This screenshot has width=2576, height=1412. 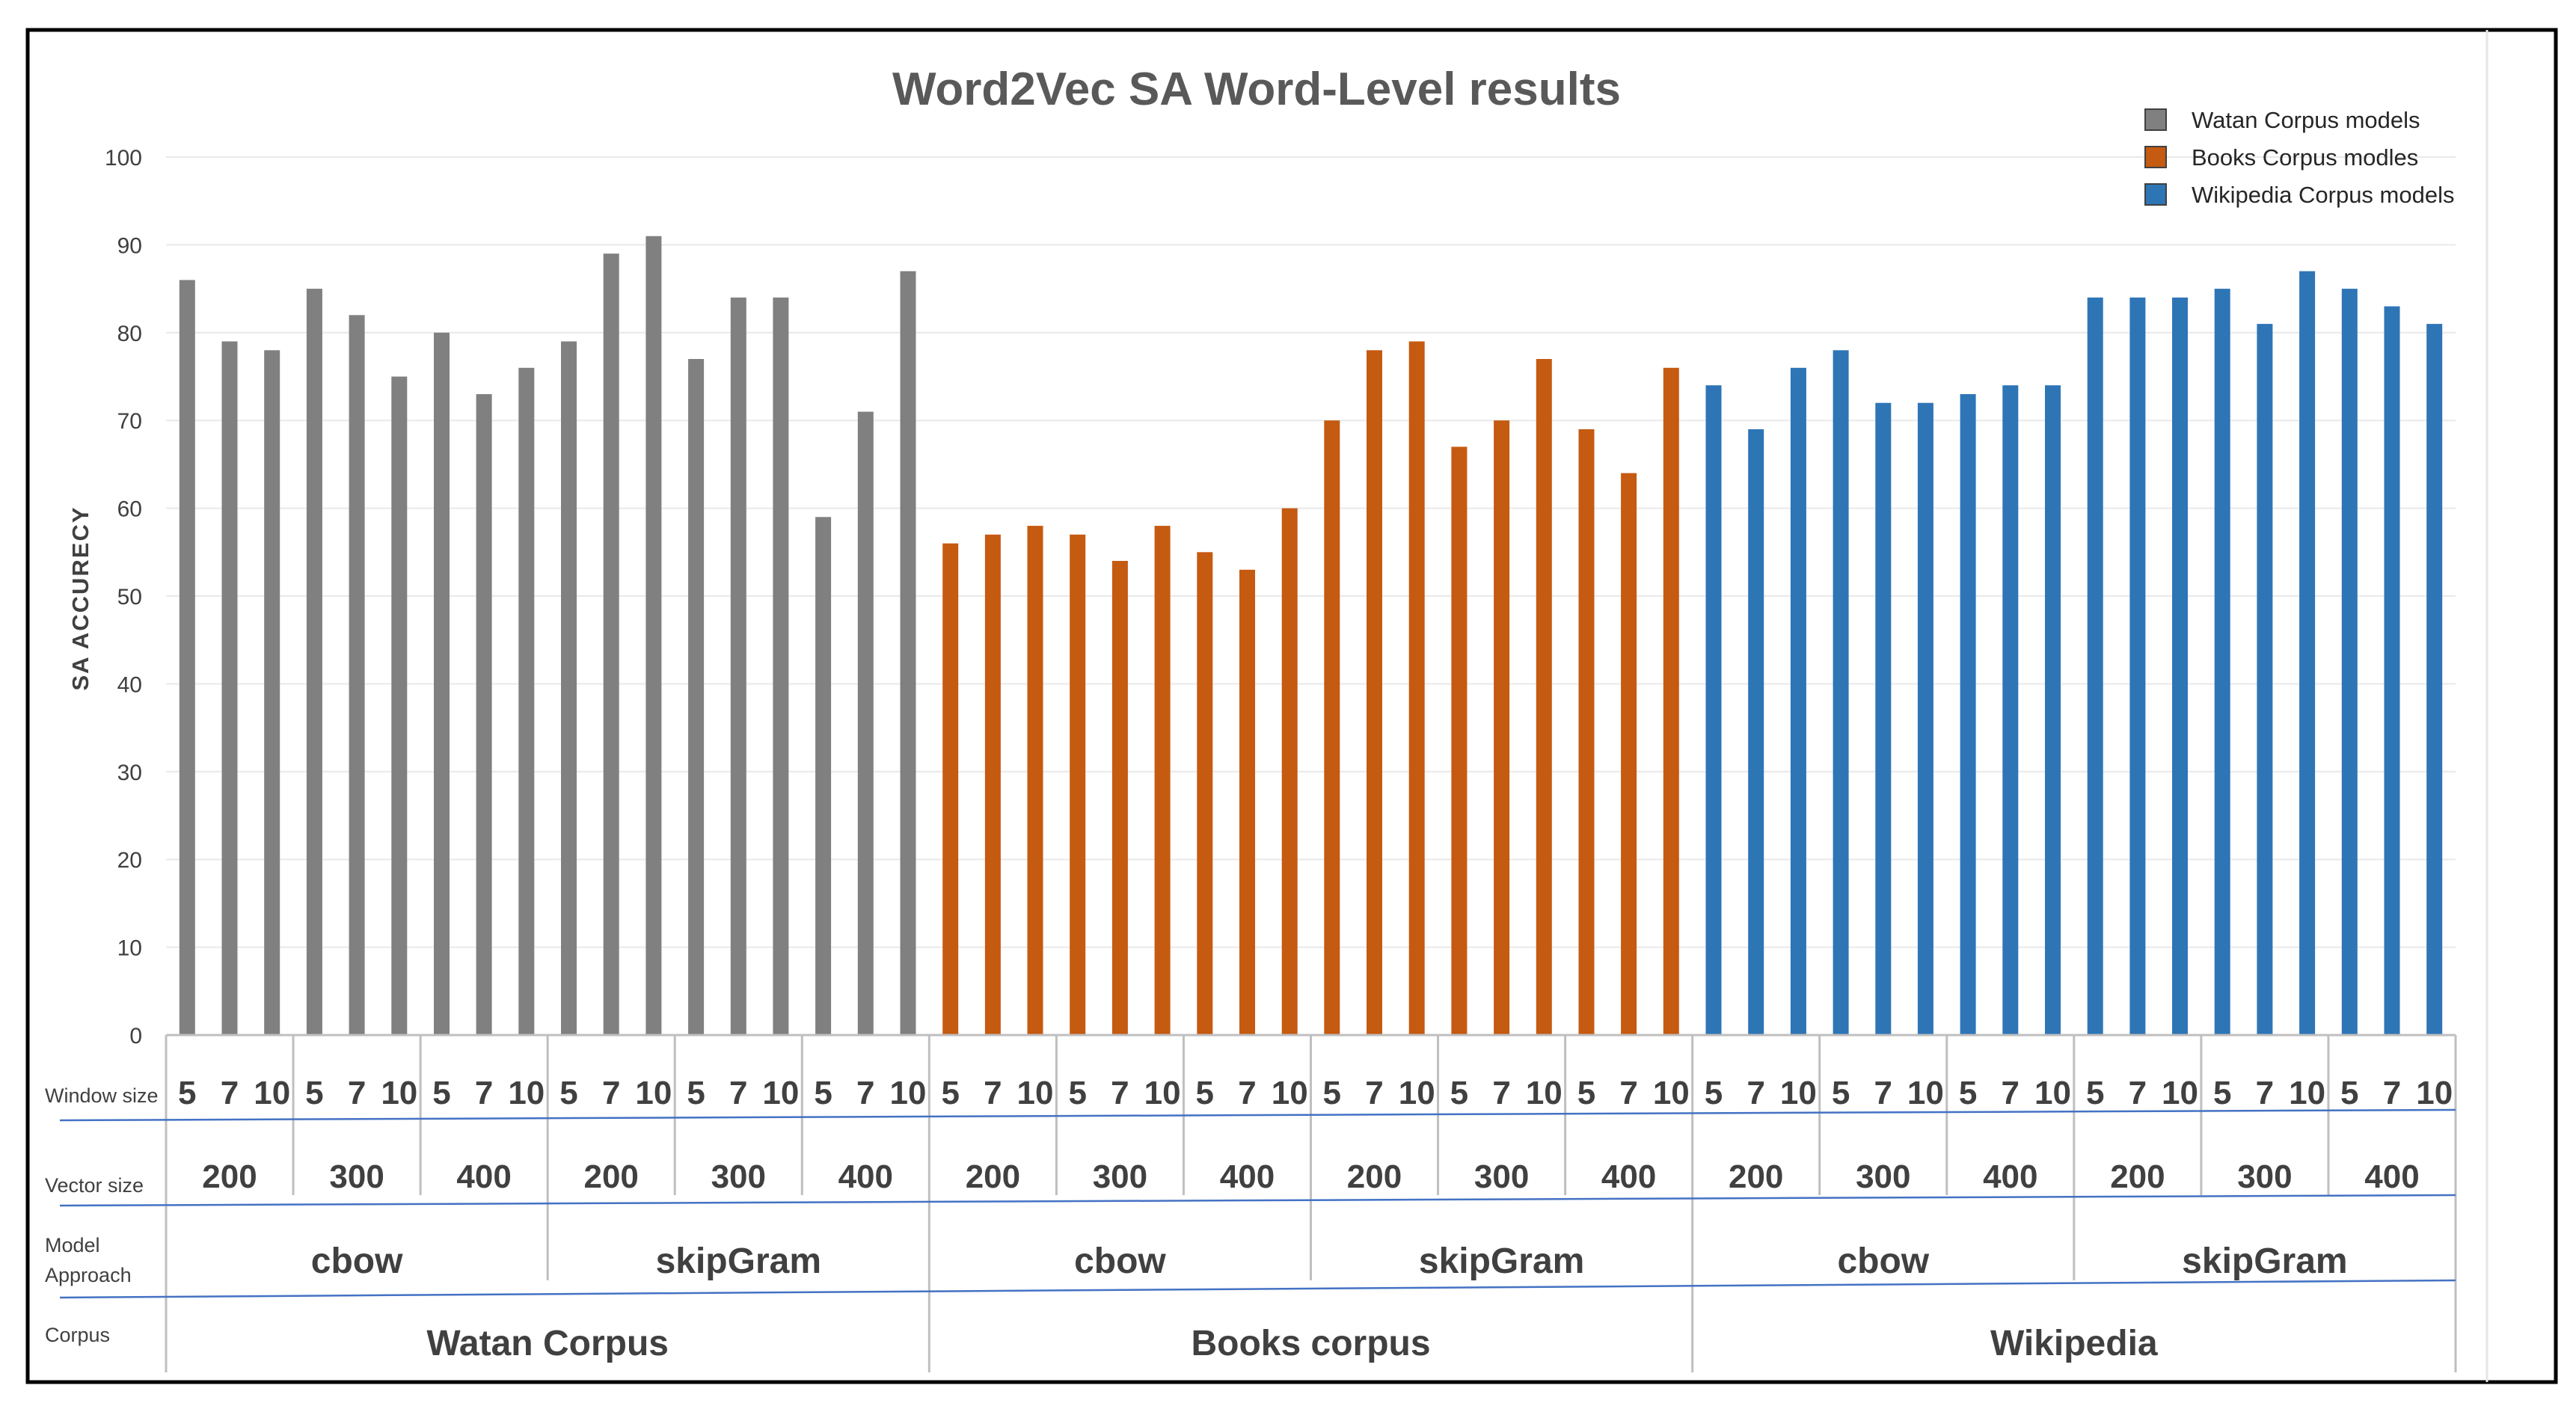 I want to click on y-tick-label: 60, so click(x=129, y=510).